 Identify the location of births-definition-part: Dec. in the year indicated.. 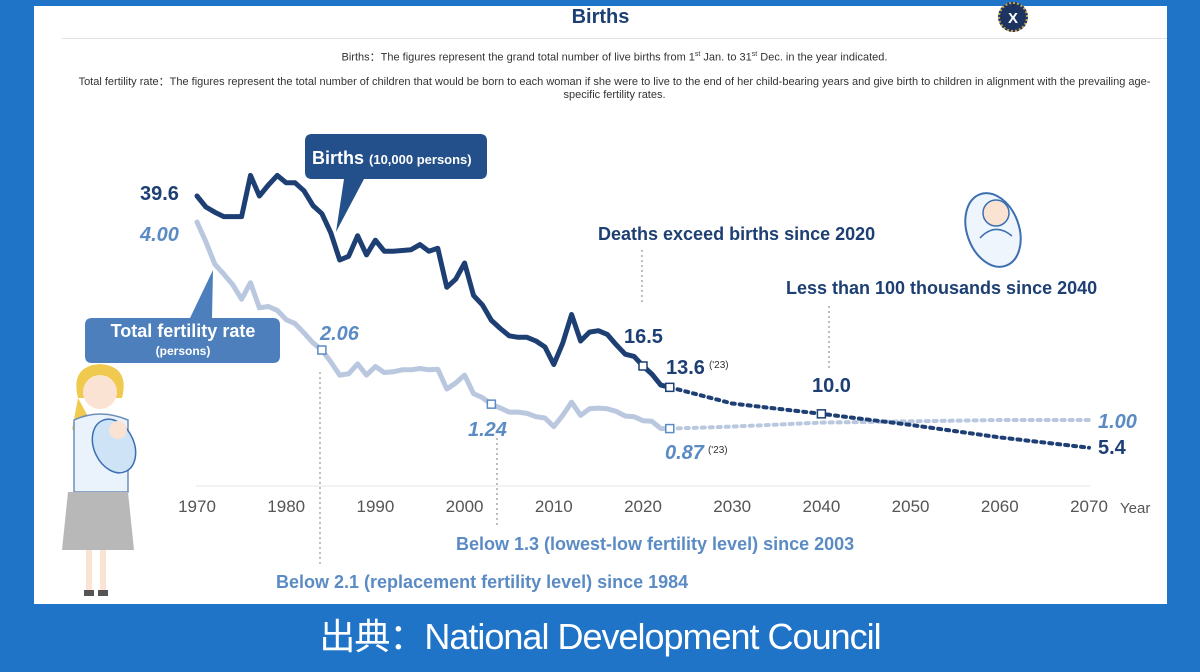
(822, 57).